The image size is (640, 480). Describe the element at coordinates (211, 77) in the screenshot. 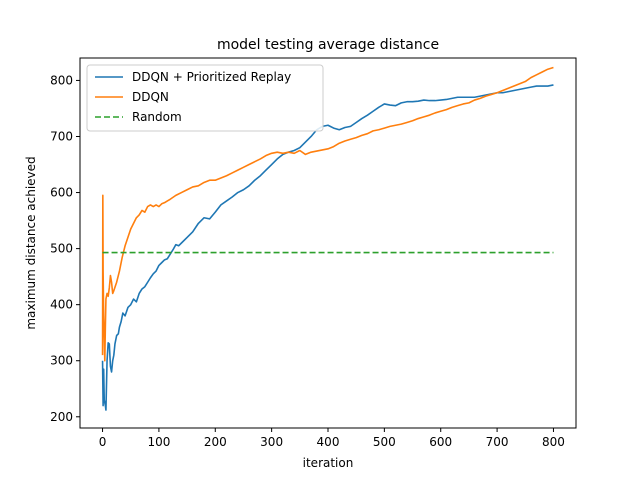

I see `legend-label-1: DDQN + Prioritized Replay` at that location.